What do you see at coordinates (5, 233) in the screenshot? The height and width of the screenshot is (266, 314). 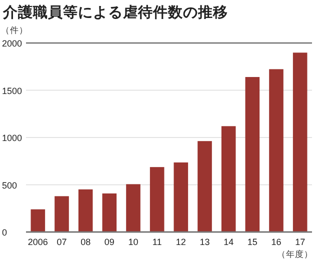 I see `y-tick-label: 0` at bounding box center [5, 233].